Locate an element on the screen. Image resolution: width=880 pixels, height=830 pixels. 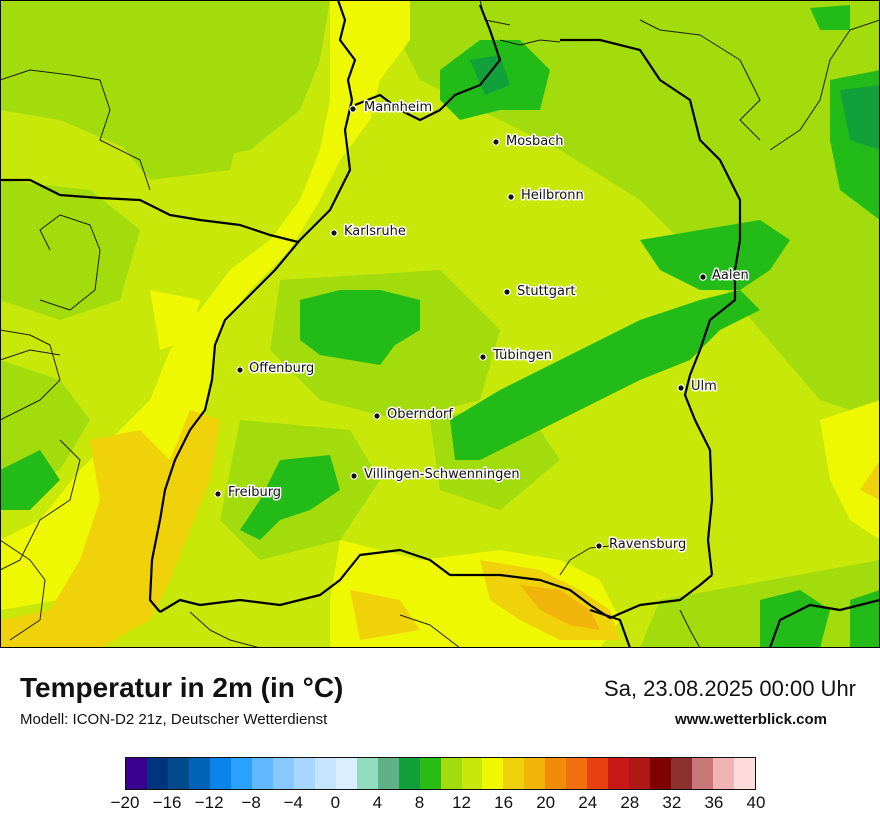
city-aalen: Aalen is located at coordinates (724, 276).